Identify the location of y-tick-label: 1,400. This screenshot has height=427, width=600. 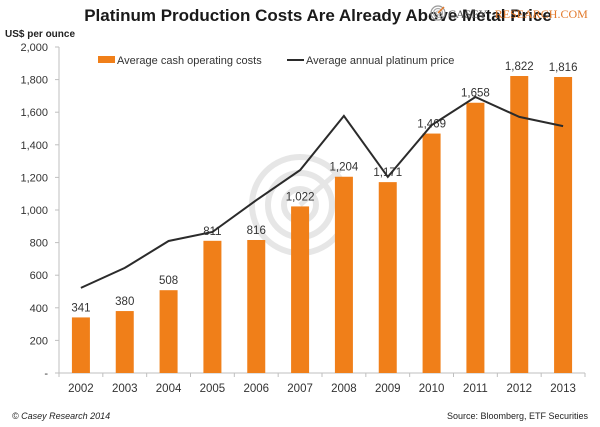
(34, 146).